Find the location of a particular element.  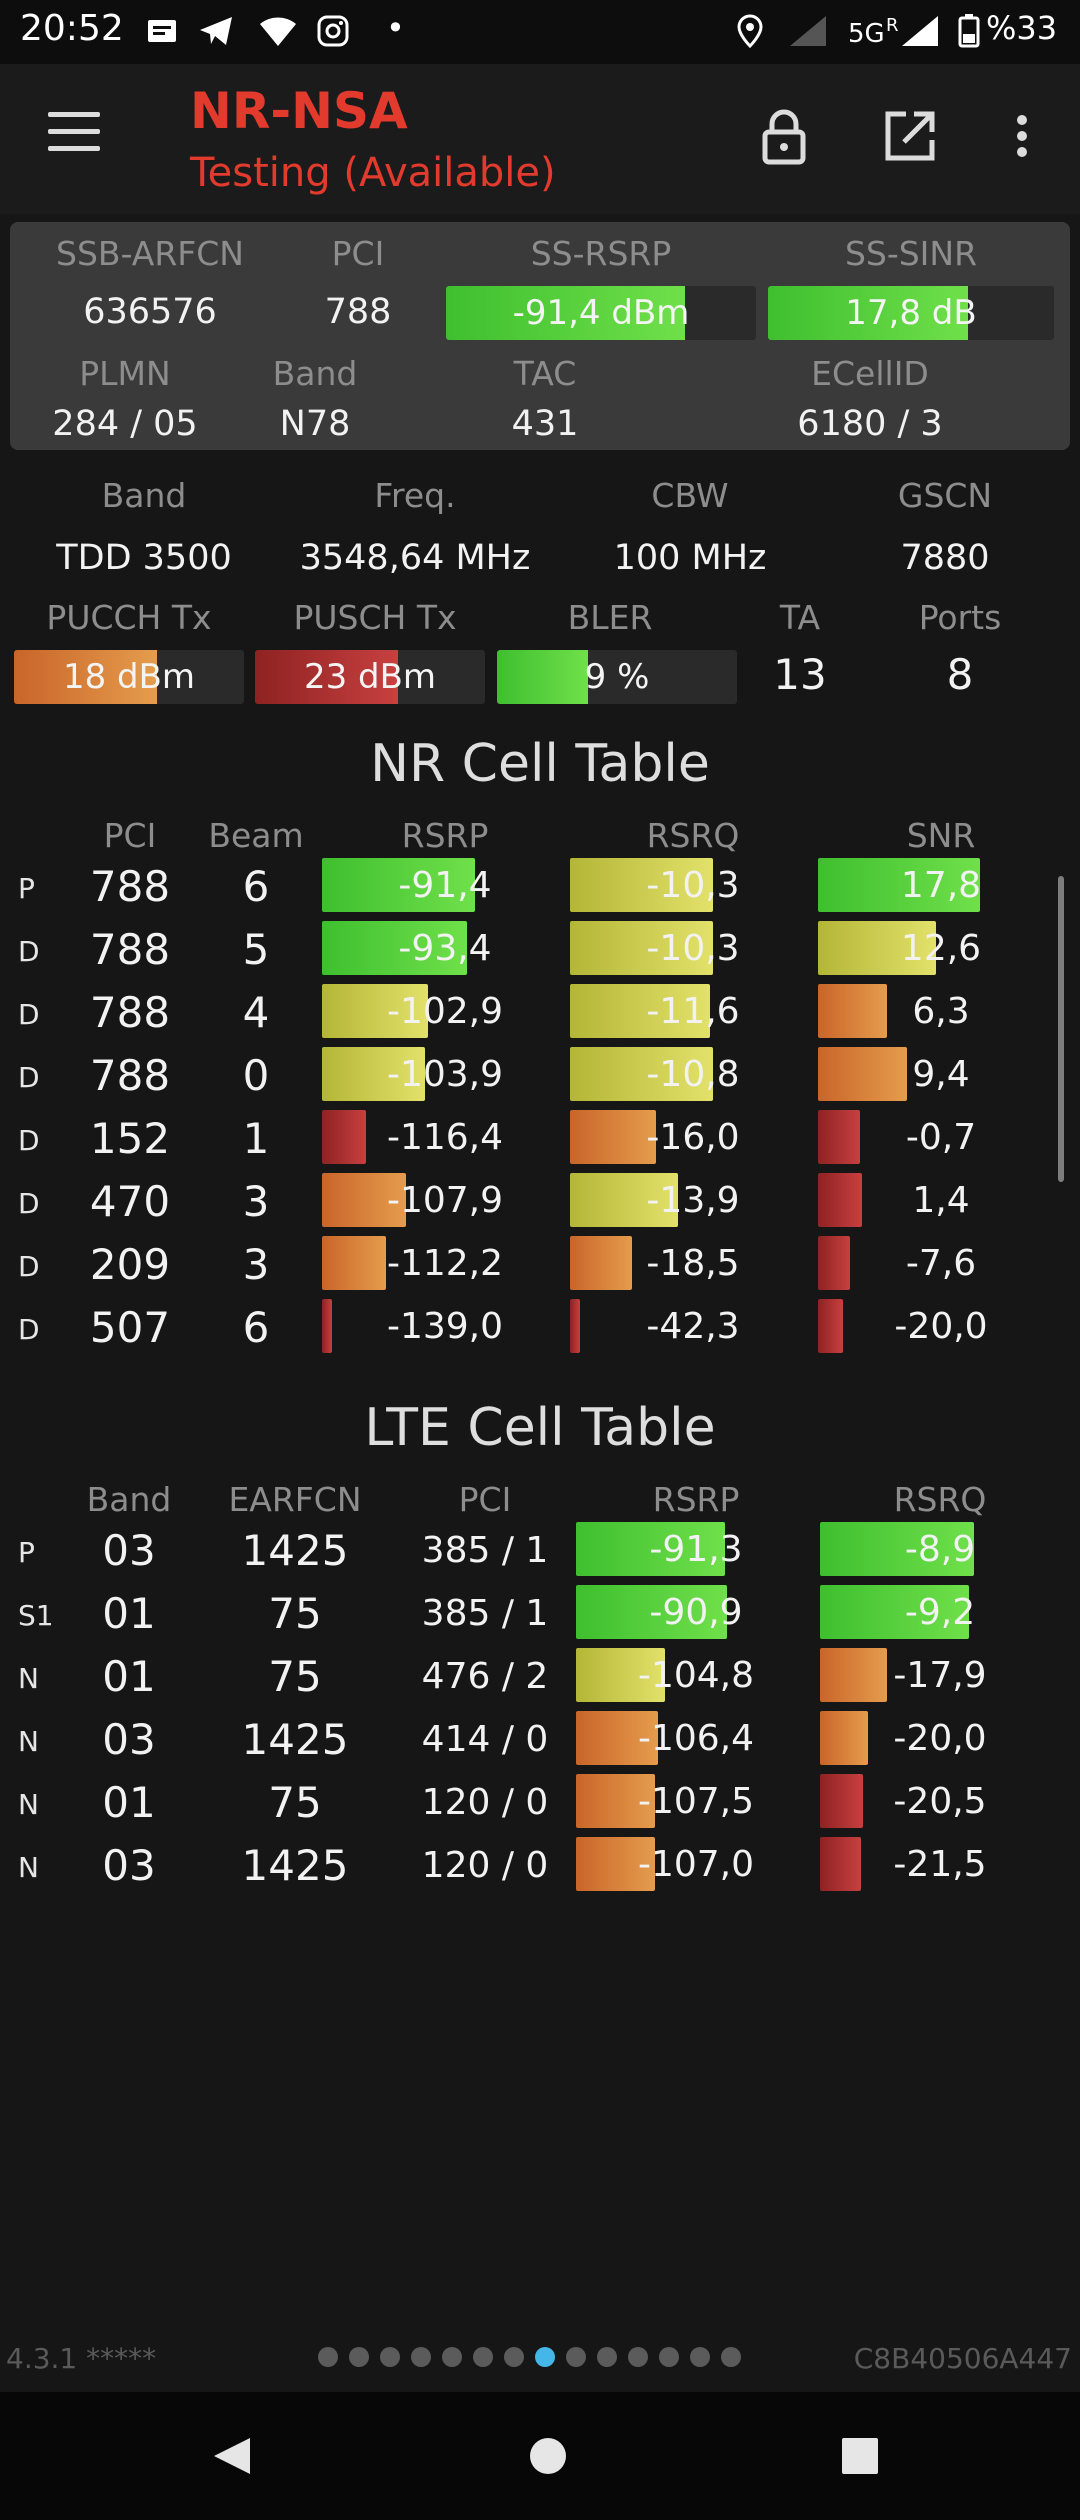

home-icon is located at coordinates (548, 2458).